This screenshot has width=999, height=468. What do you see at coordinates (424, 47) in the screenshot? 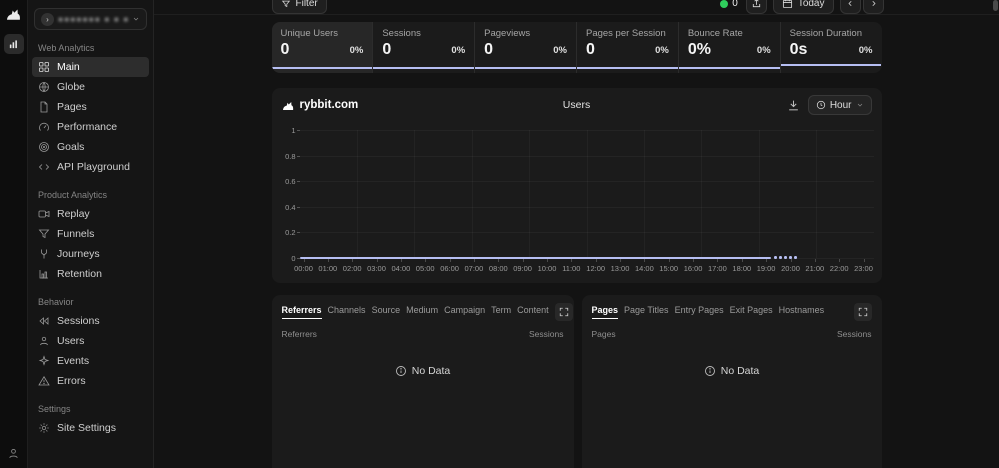
I see `stat-card-sessions: Sessions 0 0%` at bounding box center [424, 47].